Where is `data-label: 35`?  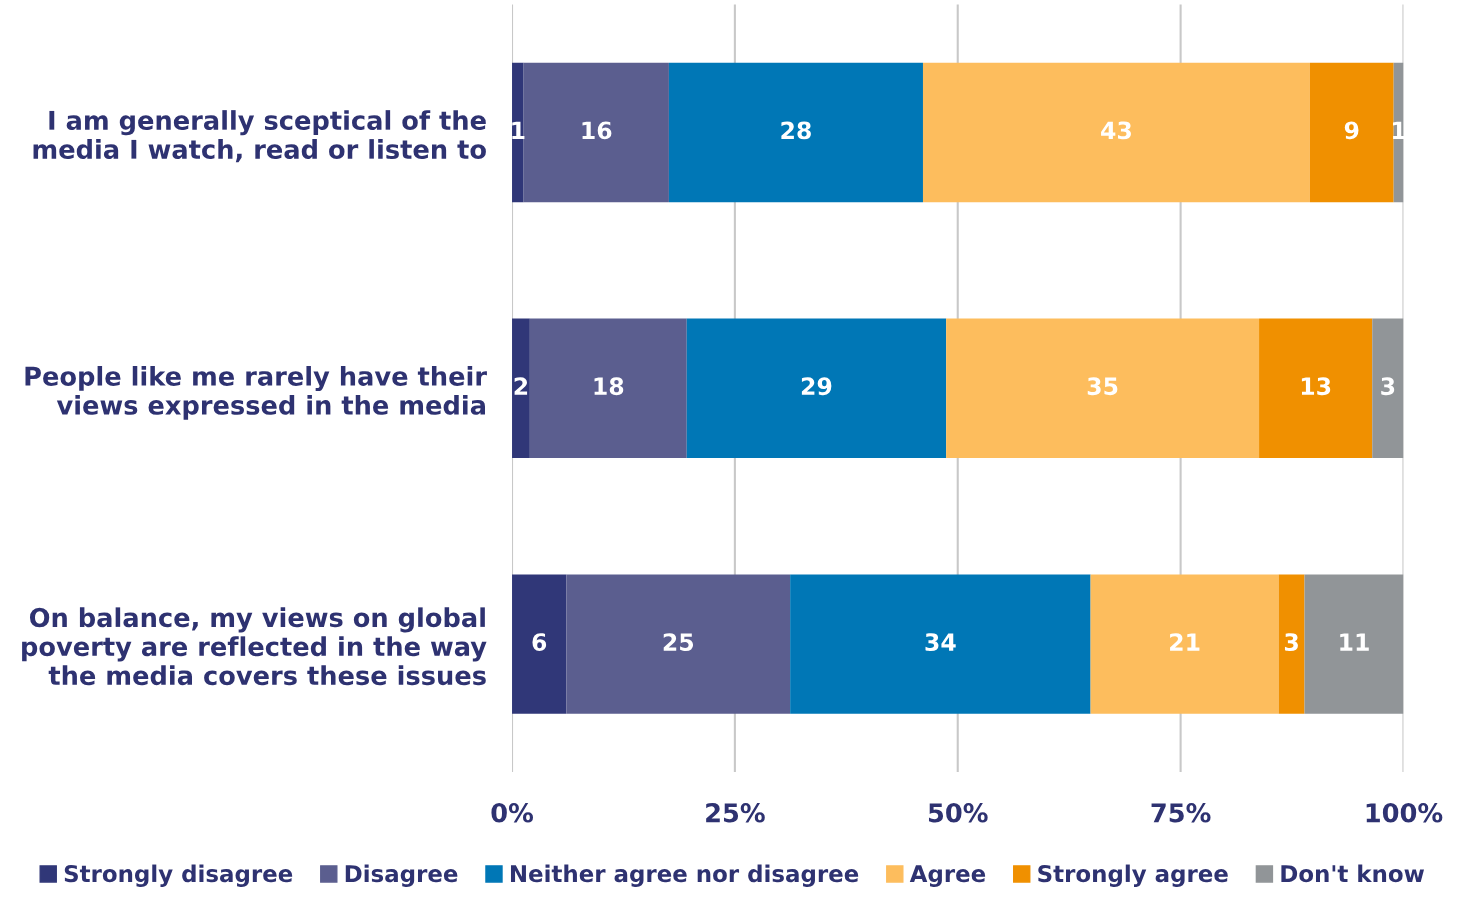 data-label: 35 is located at coordinates (1102, 386).